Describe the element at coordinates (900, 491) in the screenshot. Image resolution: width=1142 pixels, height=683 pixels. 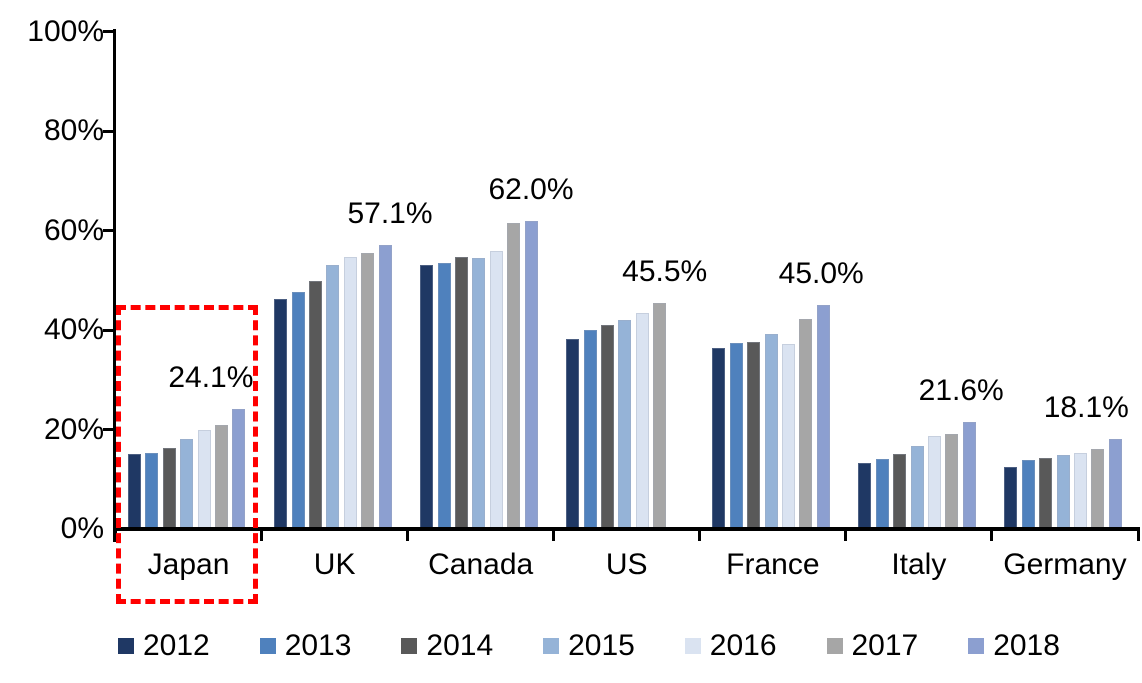
I see `bar-italy-2014` at that location.